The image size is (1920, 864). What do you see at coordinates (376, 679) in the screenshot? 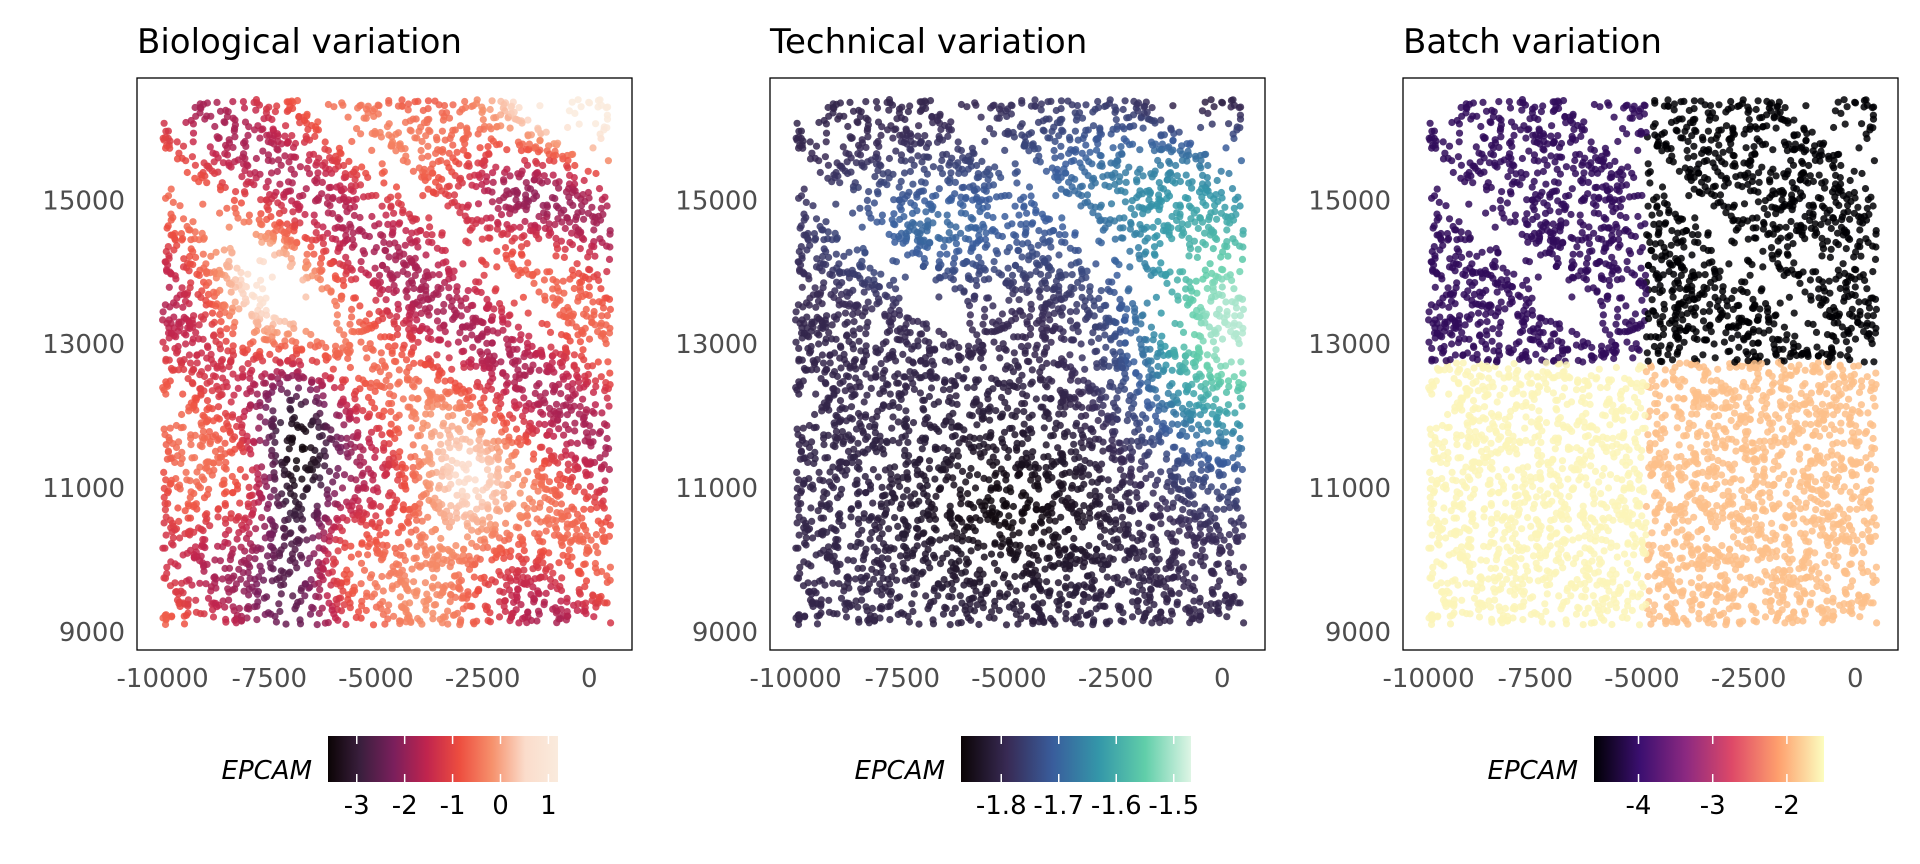
I see `x-tick-label: -5000` at bounding box center [376, 679].